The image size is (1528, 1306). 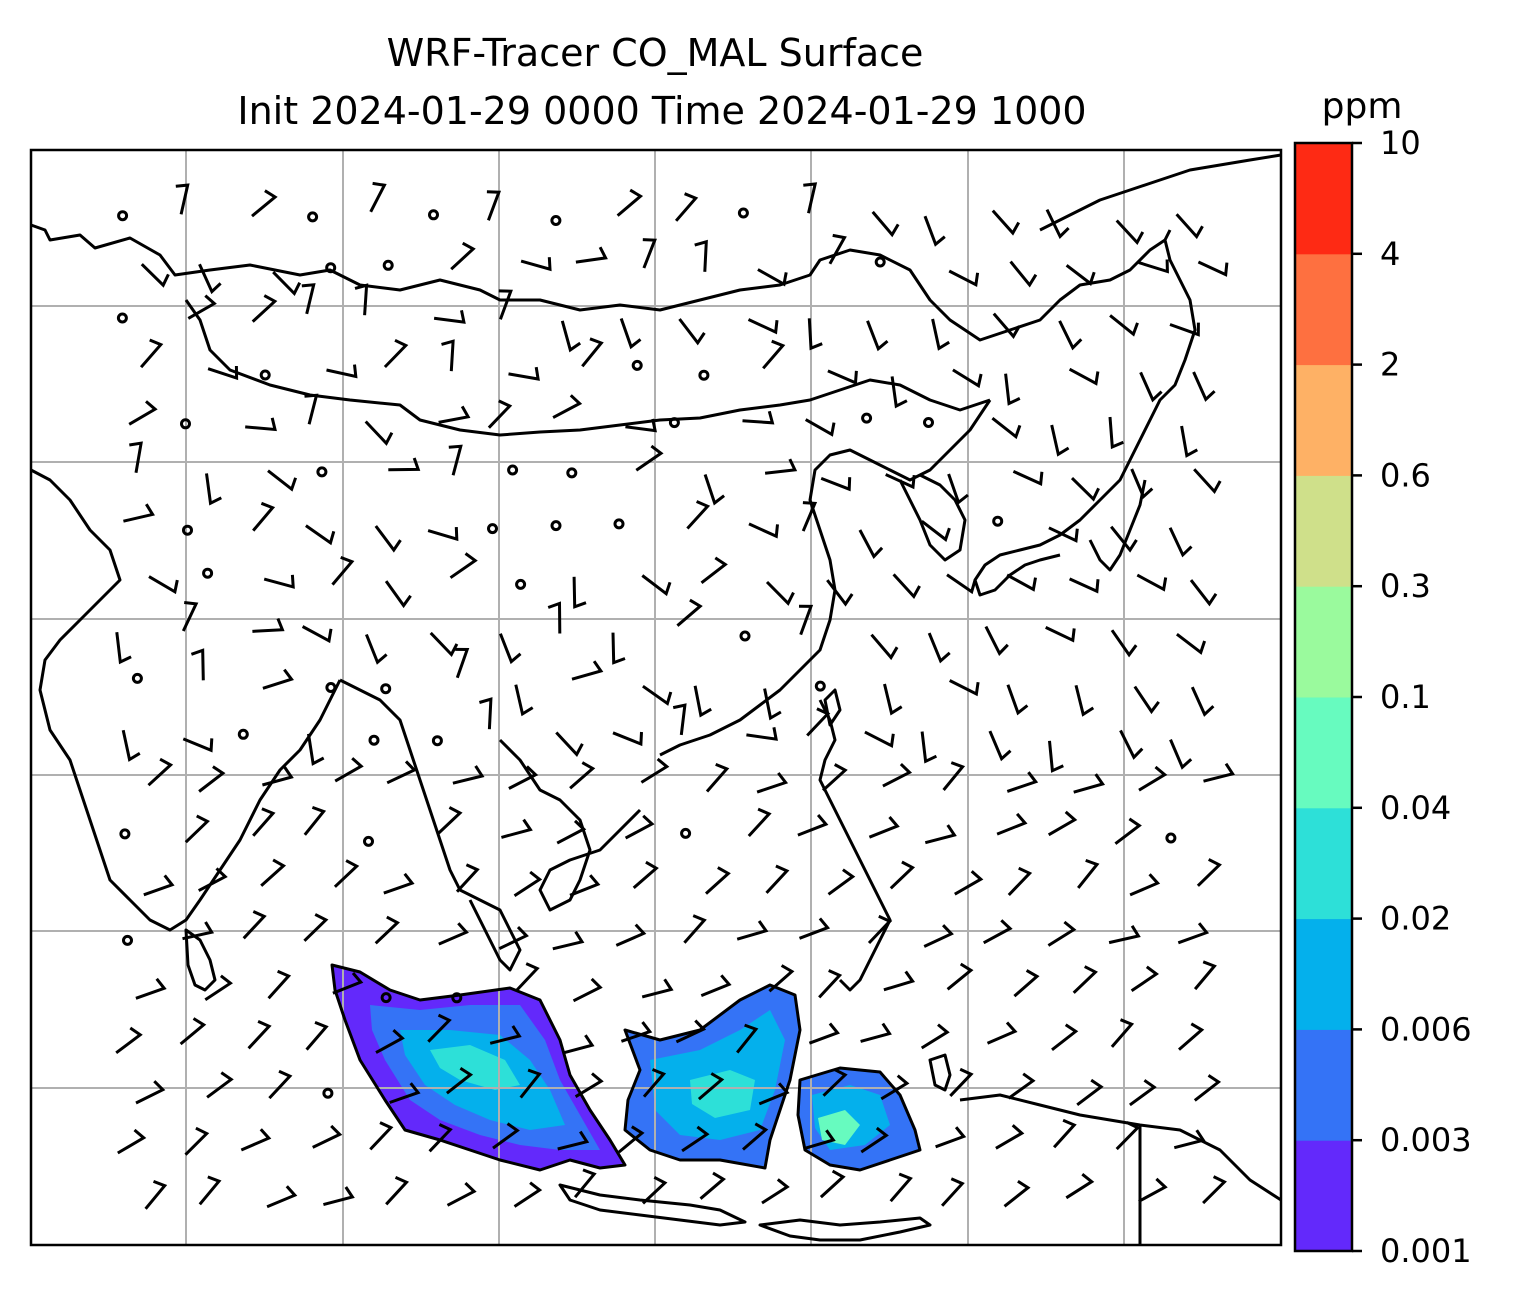 I want to click on colorbar-segments, so click(x=1323, y=697).